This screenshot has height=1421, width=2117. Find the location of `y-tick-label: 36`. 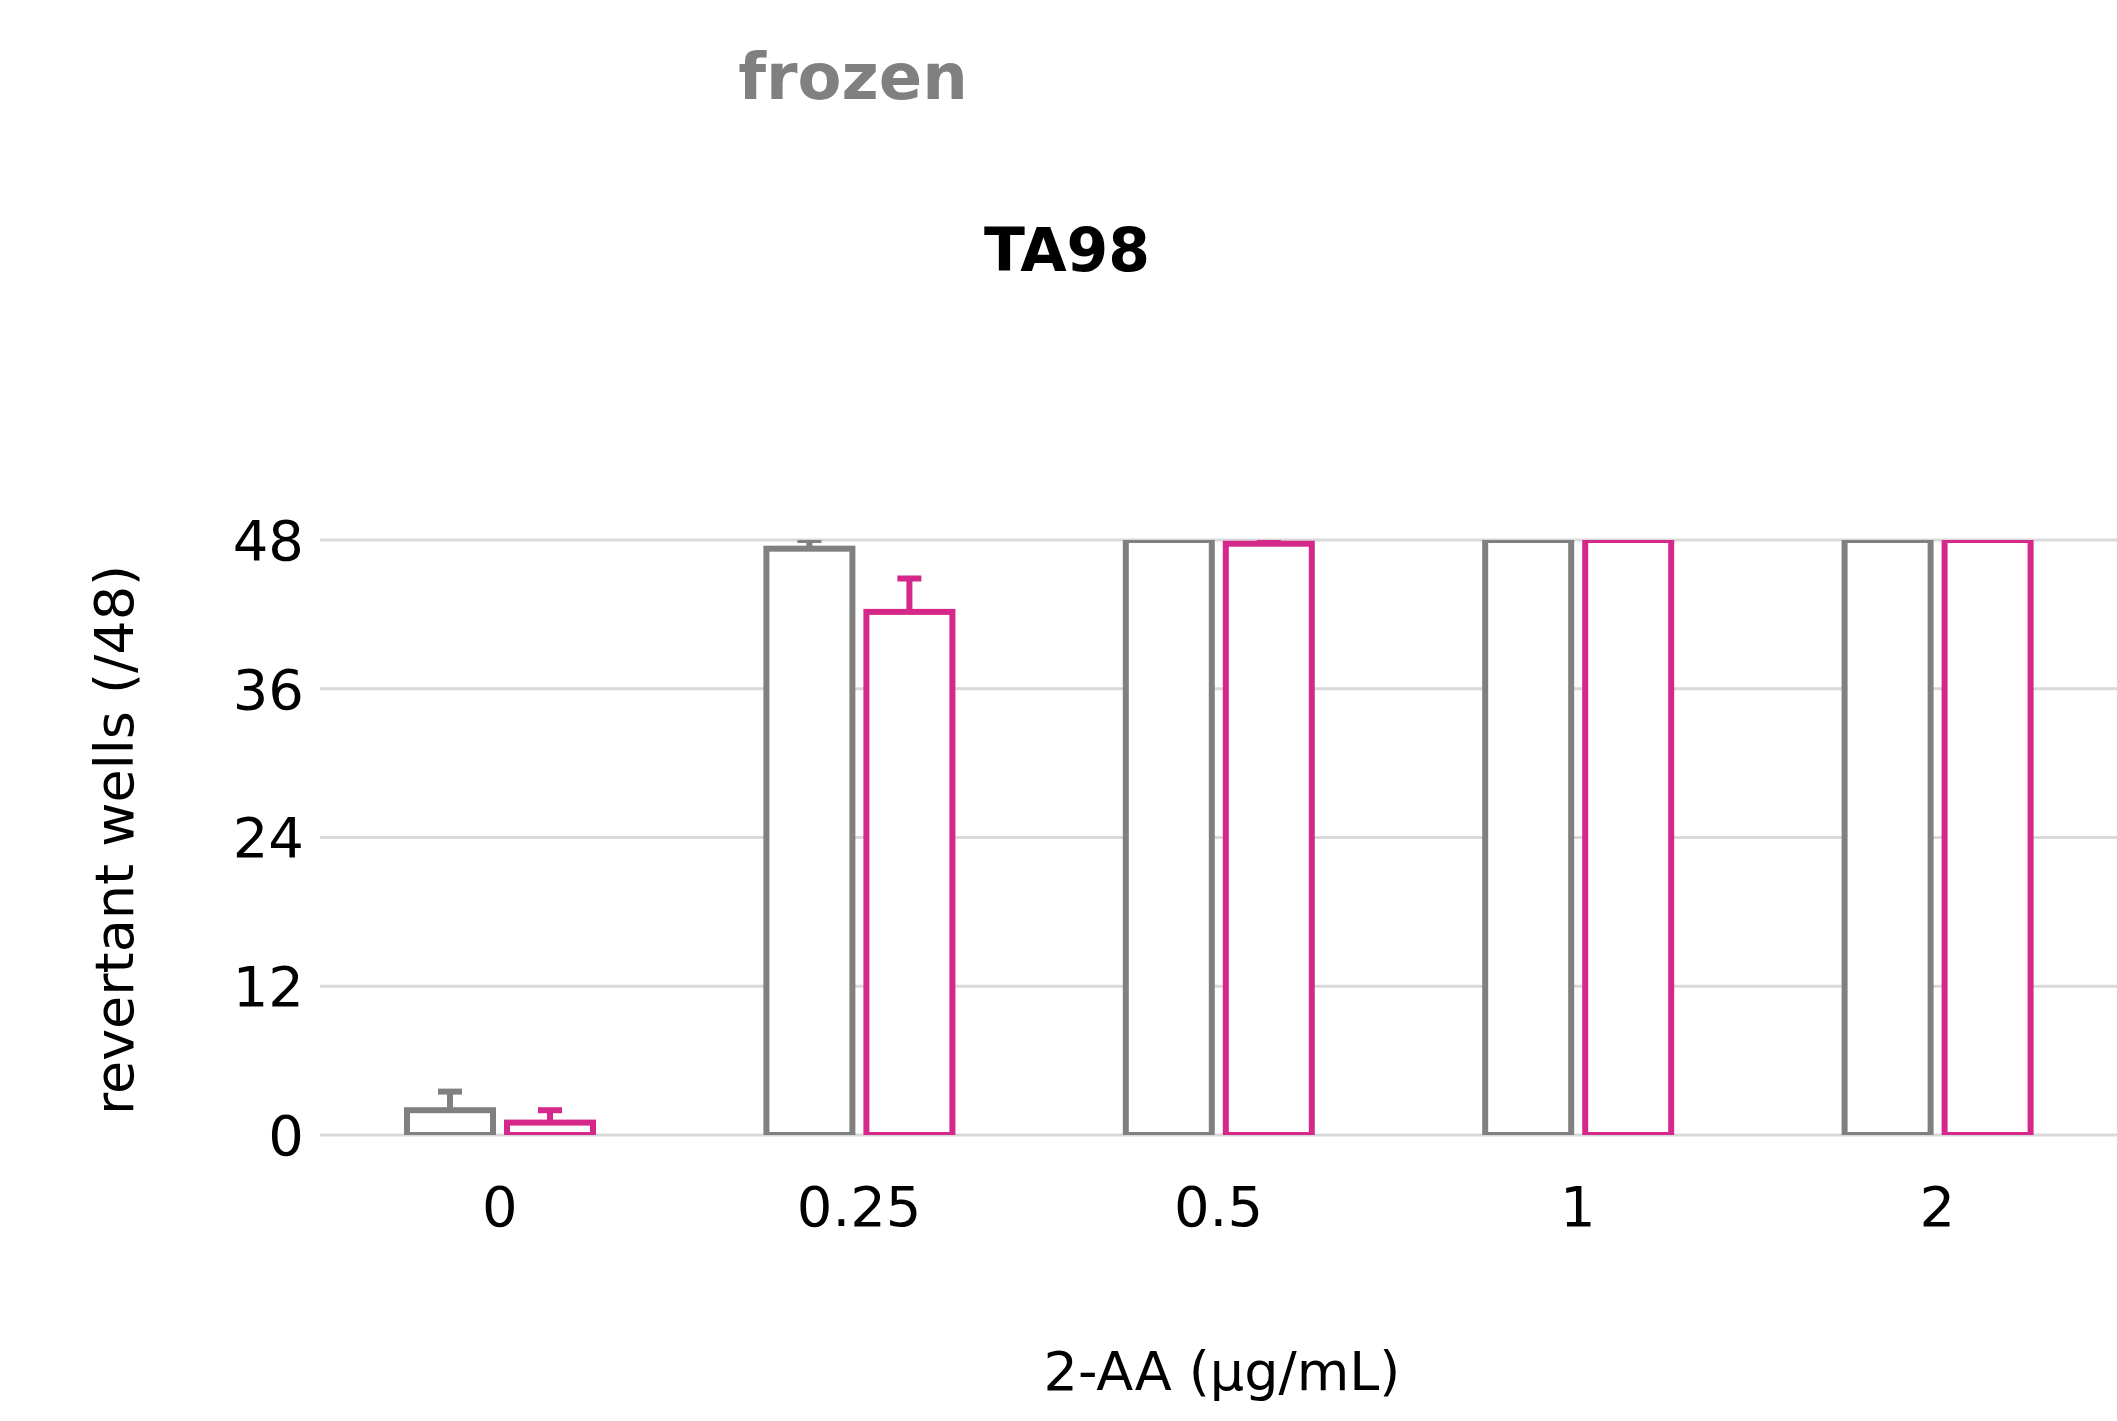

y-tick-label: 36 is located at coordinates (268, 689).